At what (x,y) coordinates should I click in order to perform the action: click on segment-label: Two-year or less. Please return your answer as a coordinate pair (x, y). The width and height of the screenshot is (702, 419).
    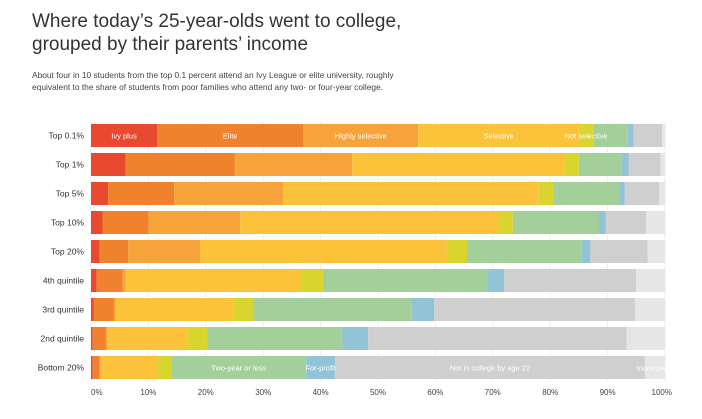
    Looking at the image, I should click on (238, 368).